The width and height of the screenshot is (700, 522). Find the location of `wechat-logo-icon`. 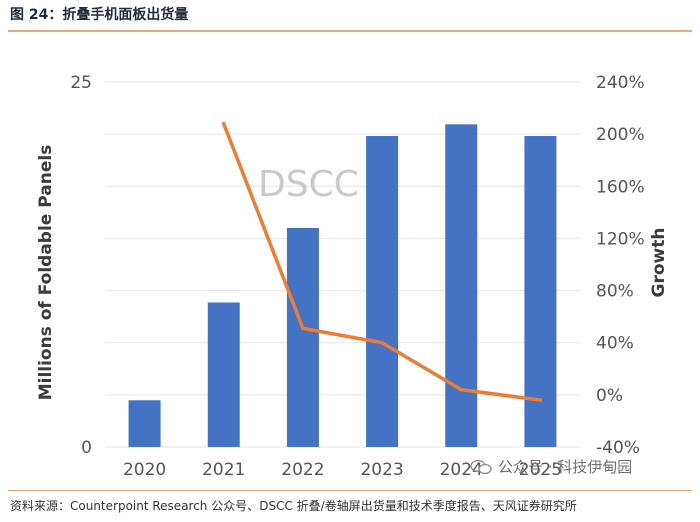

wechat-logo-icon is located at coordinates (481, 466).